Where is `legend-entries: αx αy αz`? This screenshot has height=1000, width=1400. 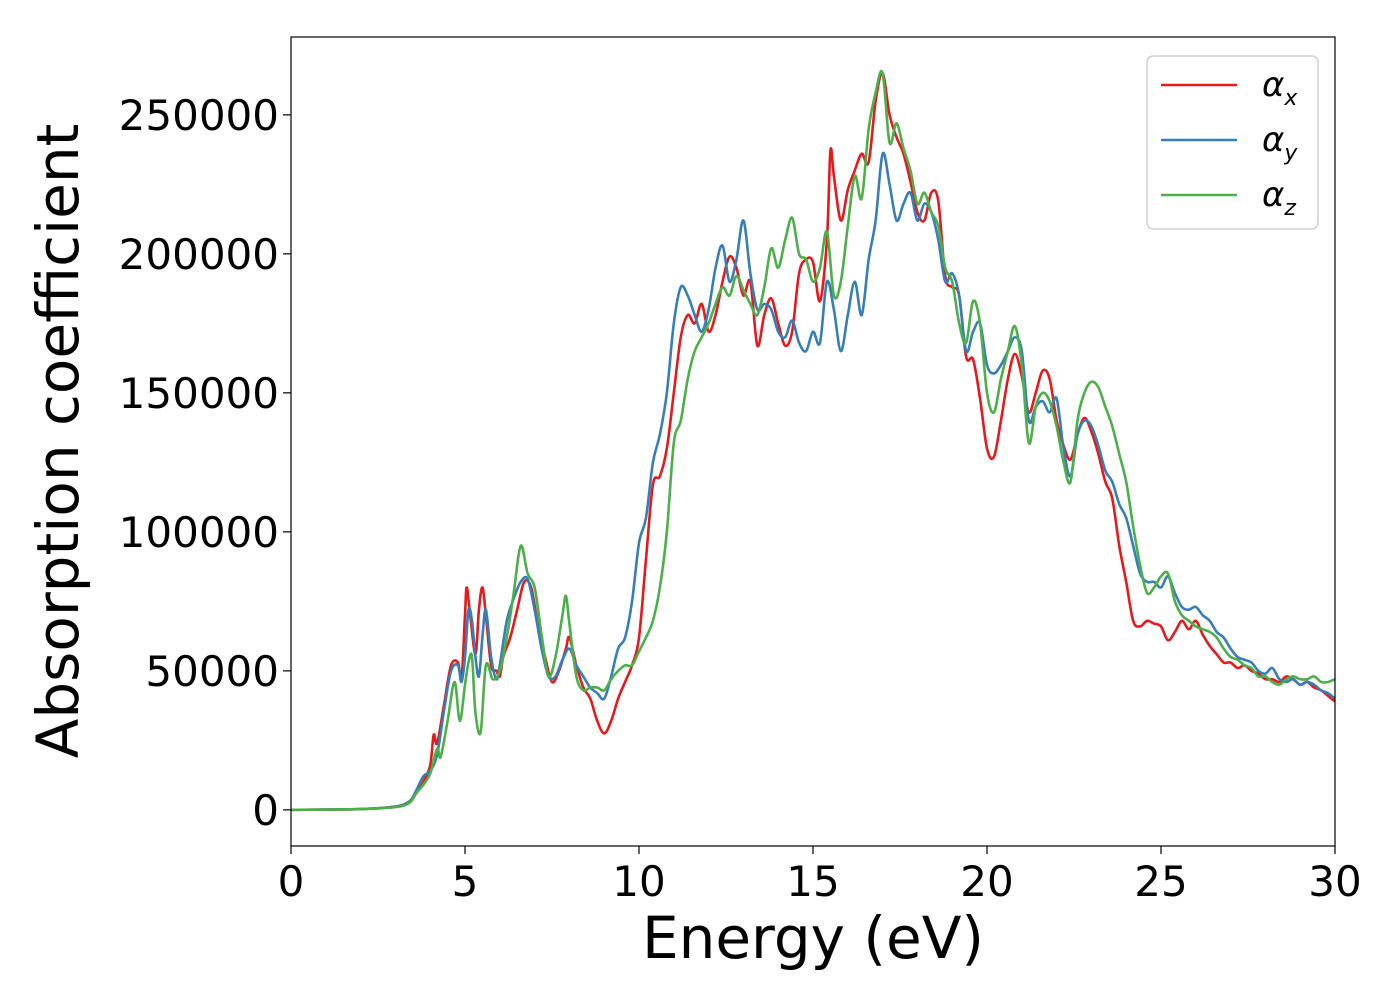 legend-entries: αx αy αz is located at coordinates (1229, 143).